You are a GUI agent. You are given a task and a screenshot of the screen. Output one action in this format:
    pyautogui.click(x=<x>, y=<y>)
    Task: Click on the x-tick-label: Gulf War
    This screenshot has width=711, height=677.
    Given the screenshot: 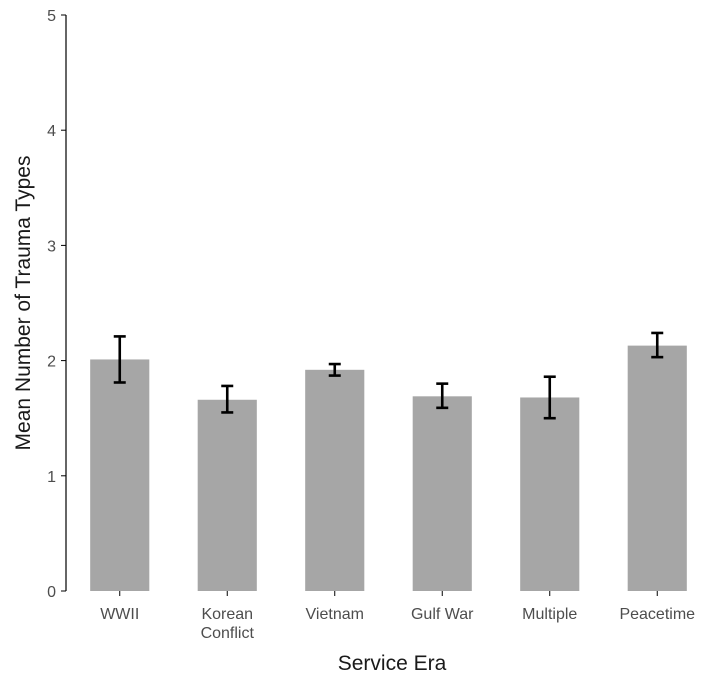 What is the action you would take?
    pyautogui.click(x=442, y=614)
    